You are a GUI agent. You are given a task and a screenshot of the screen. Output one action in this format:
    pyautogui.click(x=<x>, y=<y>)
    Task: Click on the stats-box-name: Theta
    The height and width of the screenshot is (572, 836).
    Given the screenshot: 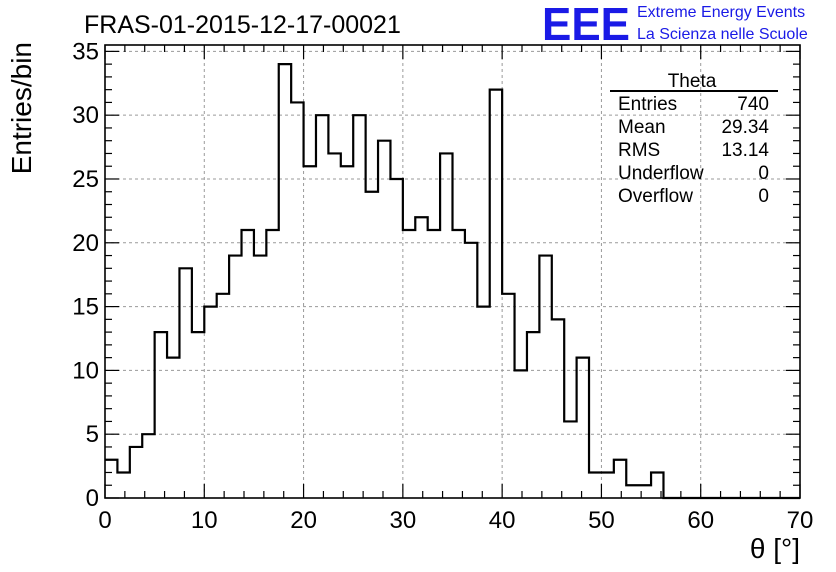 What is the action you would take?
    pyautogui.click(x=692, y=81)
    